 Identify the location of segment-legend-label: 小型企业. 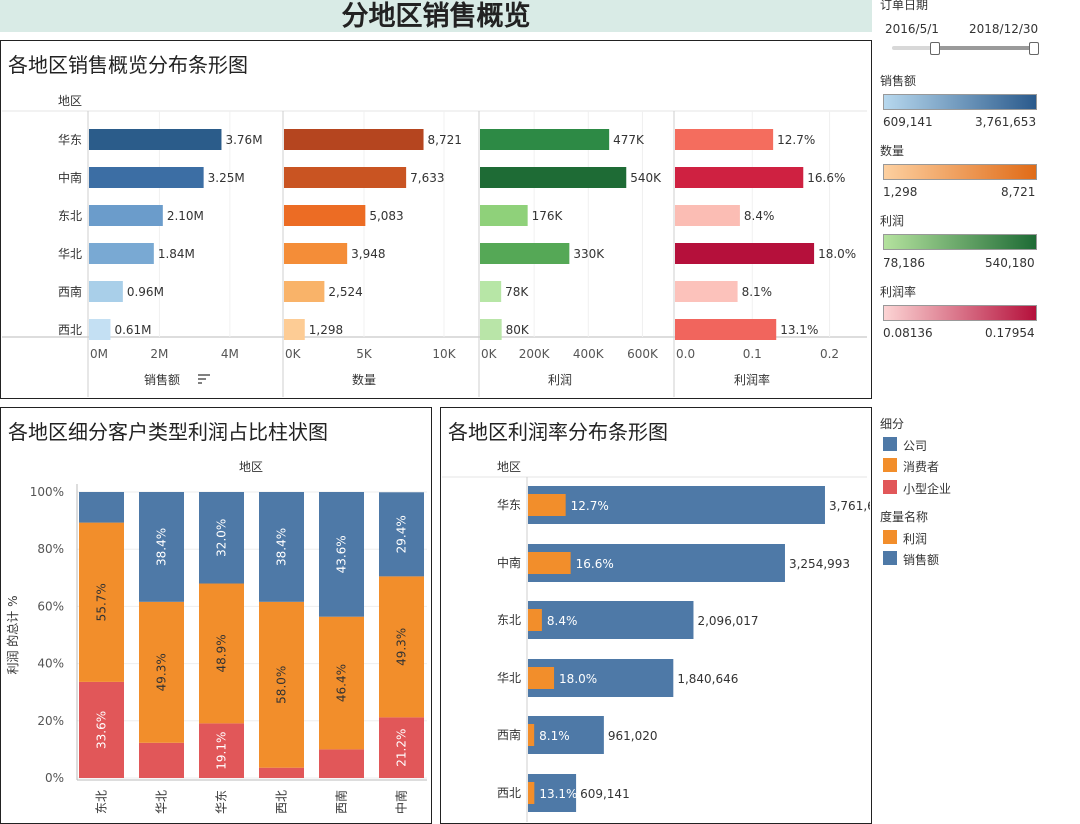
(927, 489).